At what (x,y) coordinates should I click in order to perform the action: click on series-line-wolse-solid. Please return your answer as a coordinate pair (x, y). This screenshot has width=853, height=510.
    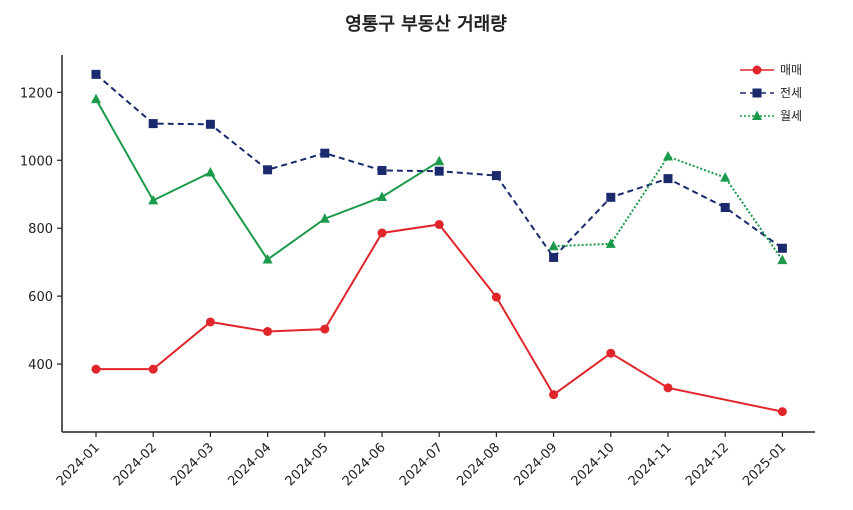
    Looking at the image, I should click on (267, 179).